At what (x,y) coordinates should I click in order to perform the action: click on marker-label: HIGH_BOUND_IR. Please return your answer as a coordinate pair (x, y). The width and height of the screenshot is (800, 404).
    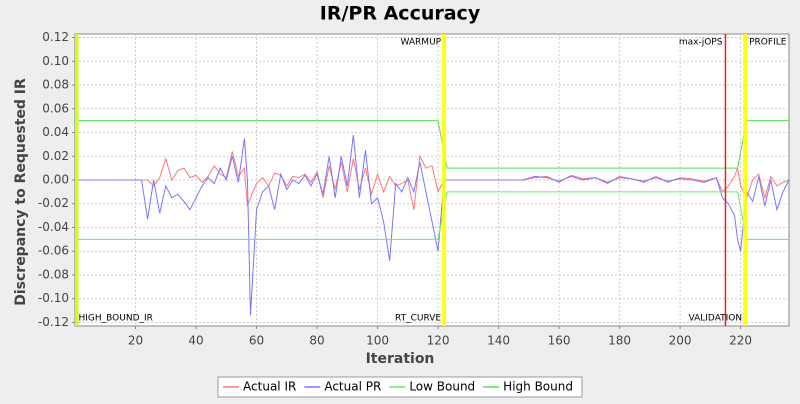
    Looking at the image, I should click on (116, 319).